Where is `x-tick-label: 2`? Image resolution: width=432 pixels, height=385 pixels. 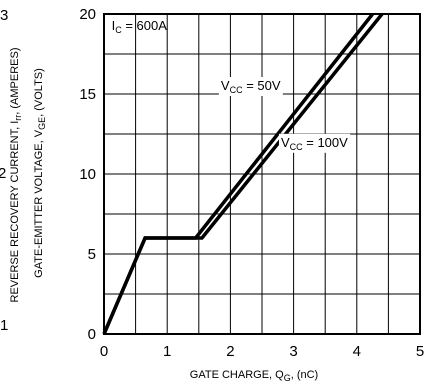
x-tick-label: 2 is located at coordinates (230, 351).